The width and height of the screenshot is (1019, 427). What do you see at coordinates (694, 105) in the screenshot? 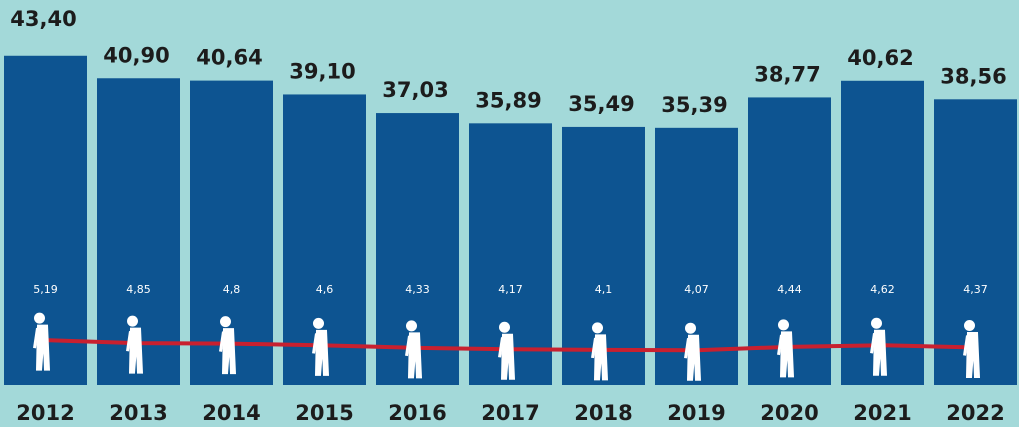
I see `bar-value-label: 35,39` at bounding box center [694, 105].